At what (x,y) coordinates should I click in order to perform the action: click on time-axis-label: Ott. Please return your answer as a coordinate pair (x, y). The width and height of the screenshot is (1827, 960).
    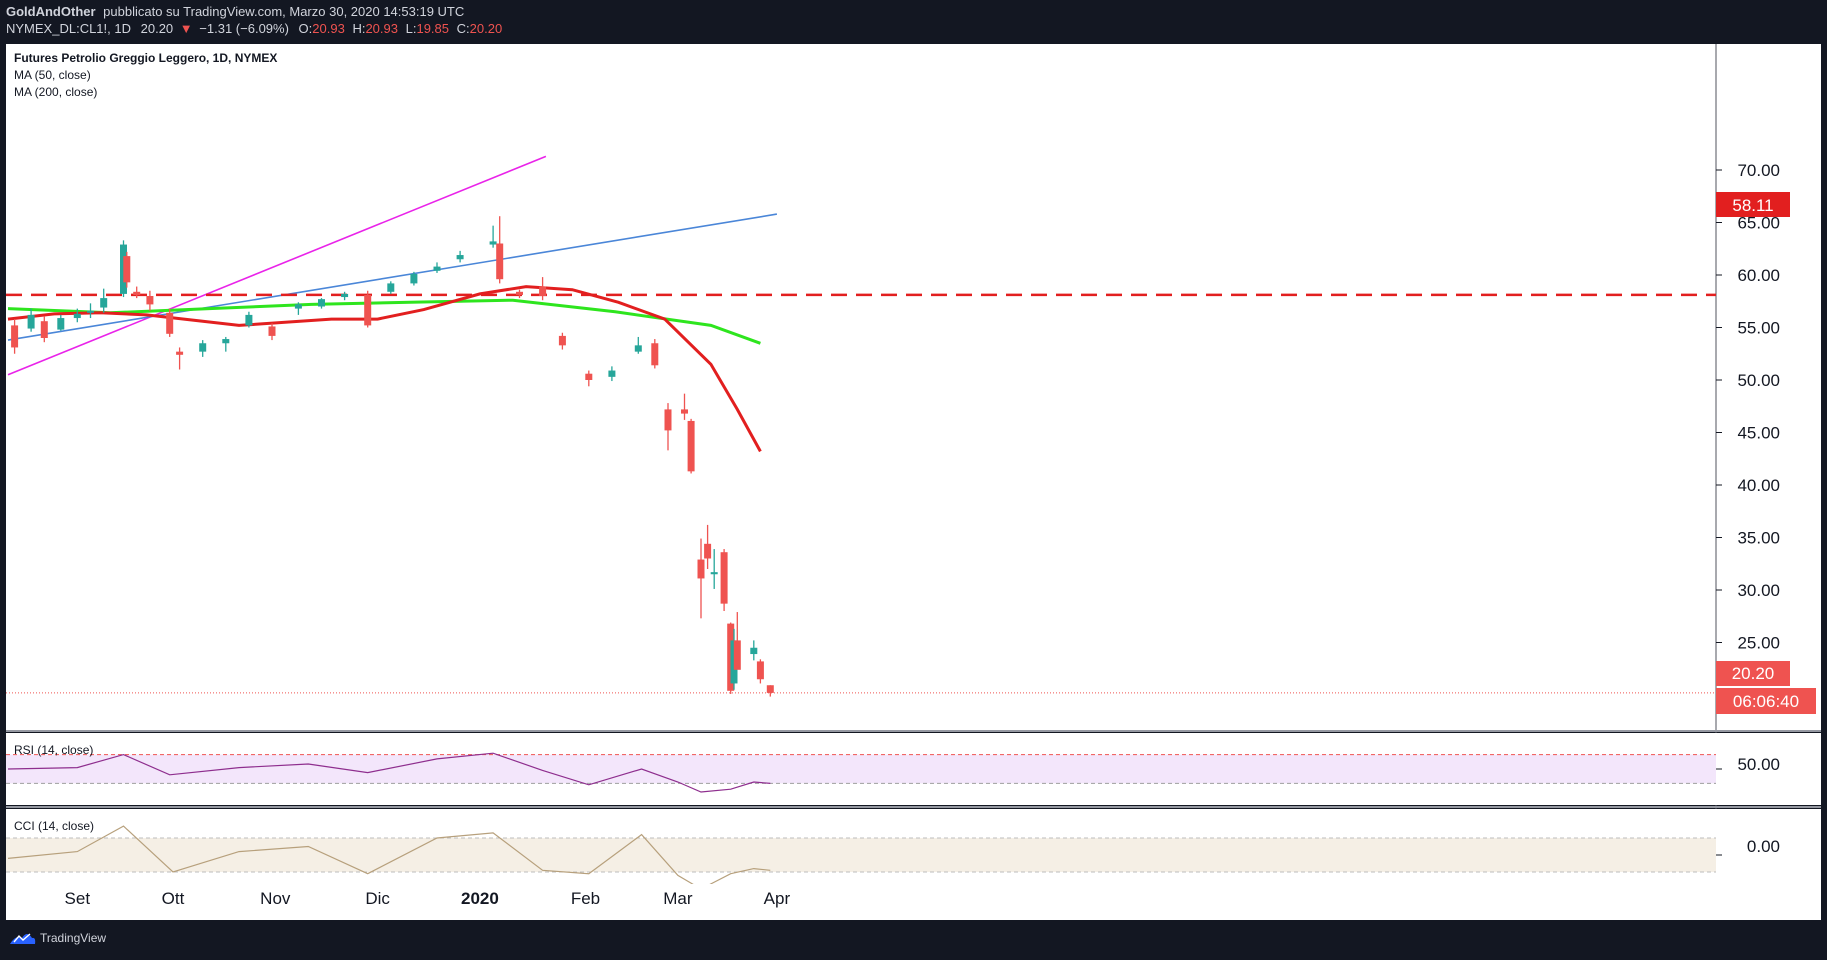
    Looking at the image, I should click on (173, 898).